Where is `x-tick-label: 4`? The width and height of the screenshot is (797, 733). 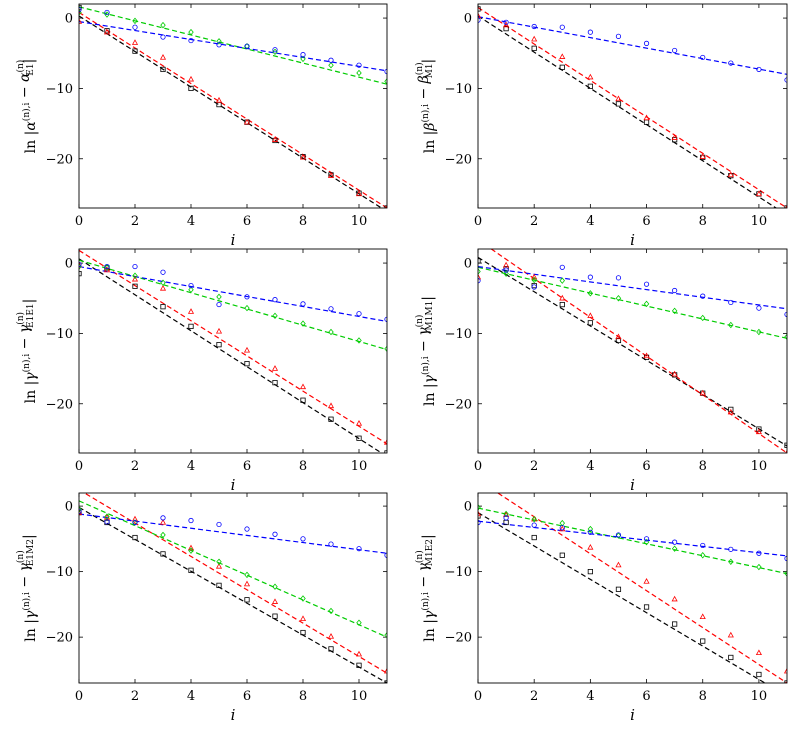
x-tick-label: 4 is located at coordinates (191, 466).